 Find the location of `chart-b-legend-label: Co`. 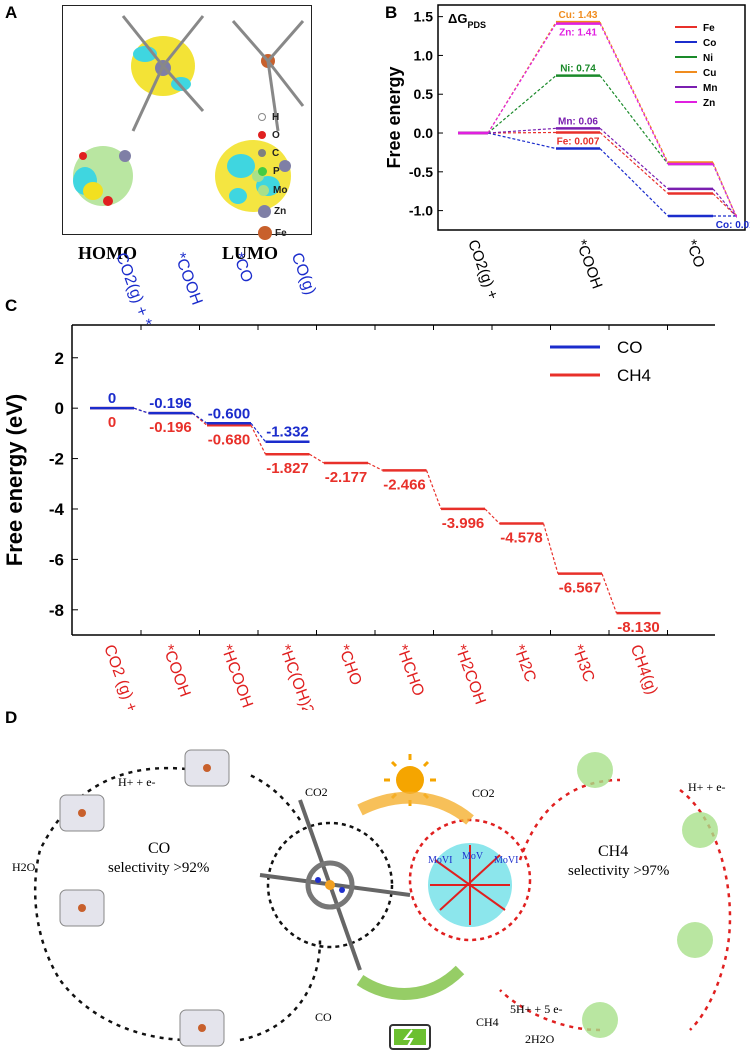

chart-b-legend-label: Co is located at coordinates (709, 43).